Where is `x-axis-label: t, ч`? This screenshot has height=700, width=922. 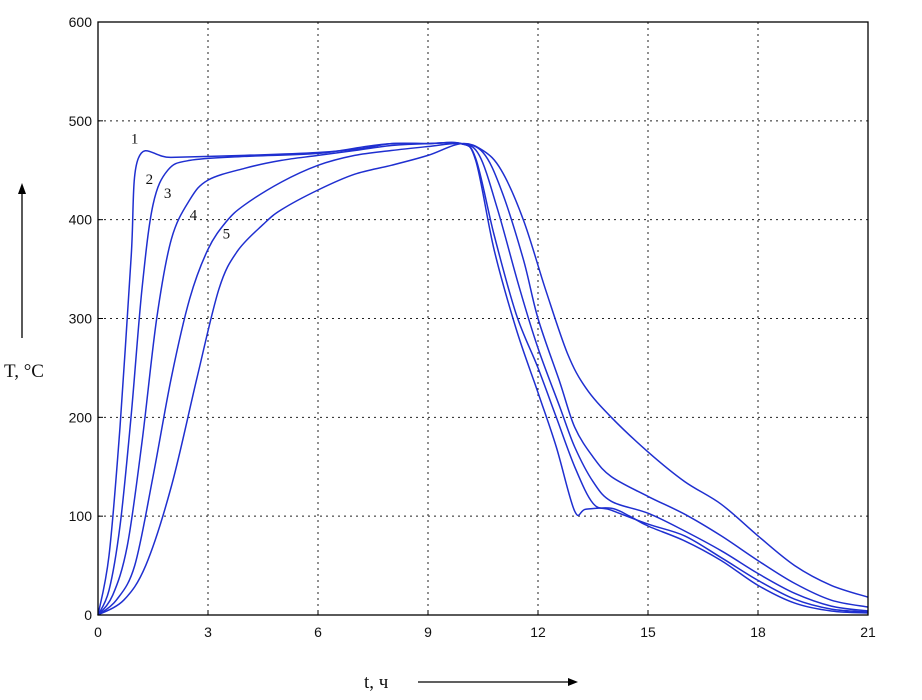
x-axis-label: t, ч is located at coordinates (376, 682).